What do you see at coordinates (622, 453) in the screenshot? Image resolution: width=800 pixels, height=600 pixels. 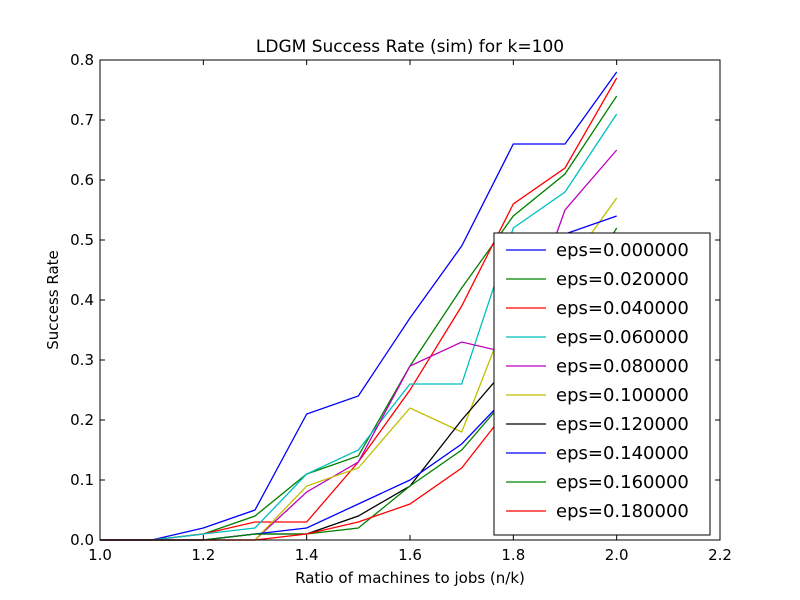 I see `legend-label-7: eps=0.140000` at bounding box center [622, 453].